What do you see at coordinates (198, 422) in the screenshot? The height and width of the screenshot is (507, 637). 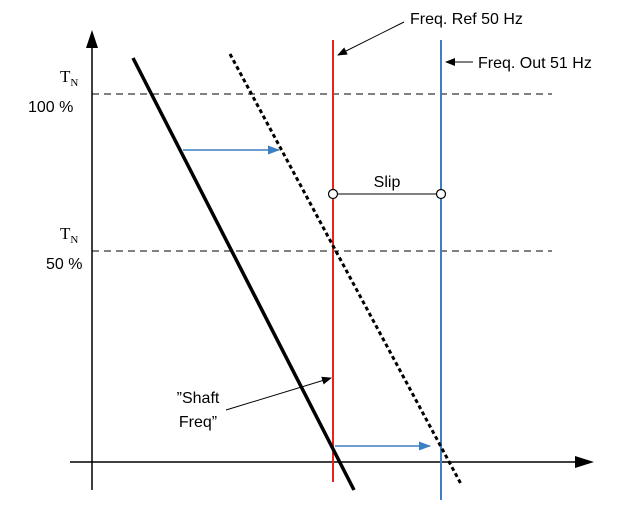 I see `shaft-freq-label-line2: Freq”` at bounding box center [198, 422].